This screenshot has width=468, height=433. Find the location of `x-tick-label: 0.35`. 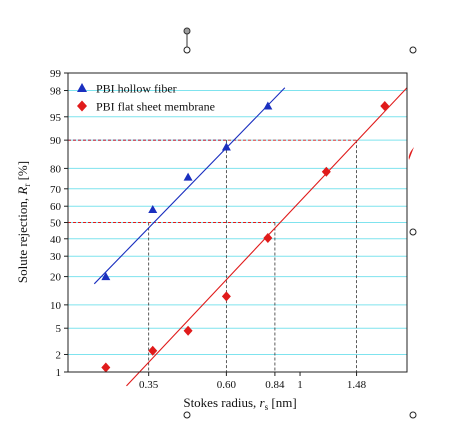

x-tick-label: 0.35 is located at coordinates (149, 385).